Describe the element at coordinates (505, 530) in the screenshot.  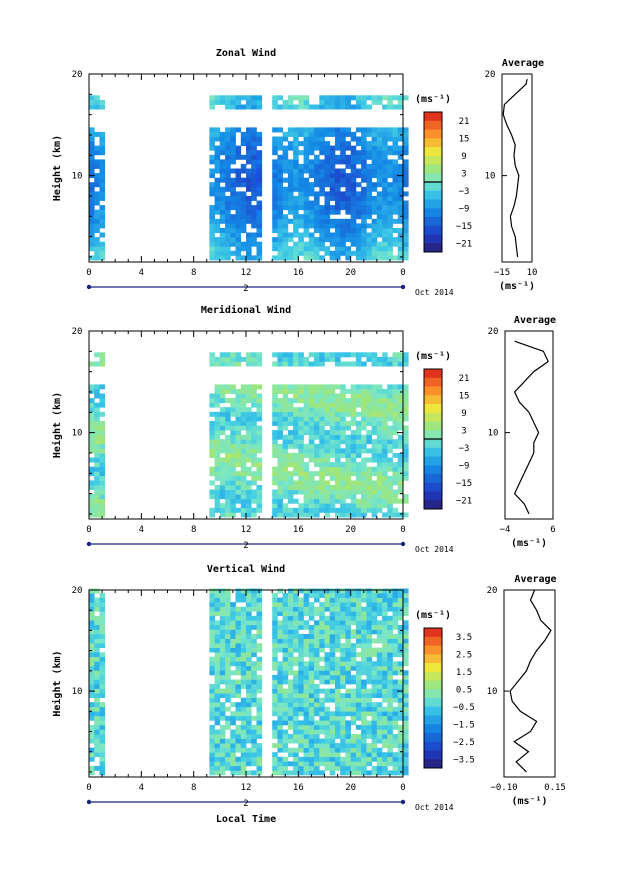
I see `average-x-tick-label: −4` at that location.